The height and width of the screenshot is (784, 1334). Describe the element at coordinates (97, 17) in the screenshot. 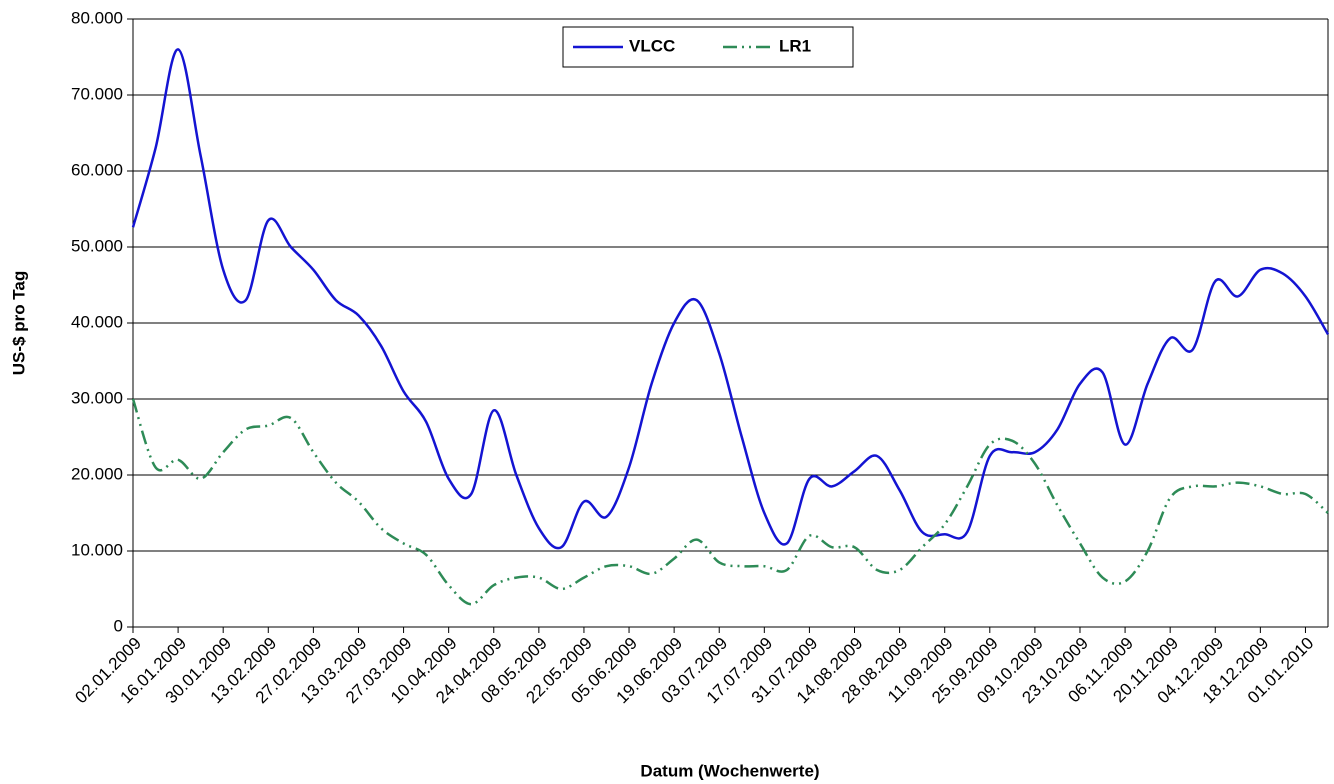

I see `y-tick-label: 80.000` at that location.